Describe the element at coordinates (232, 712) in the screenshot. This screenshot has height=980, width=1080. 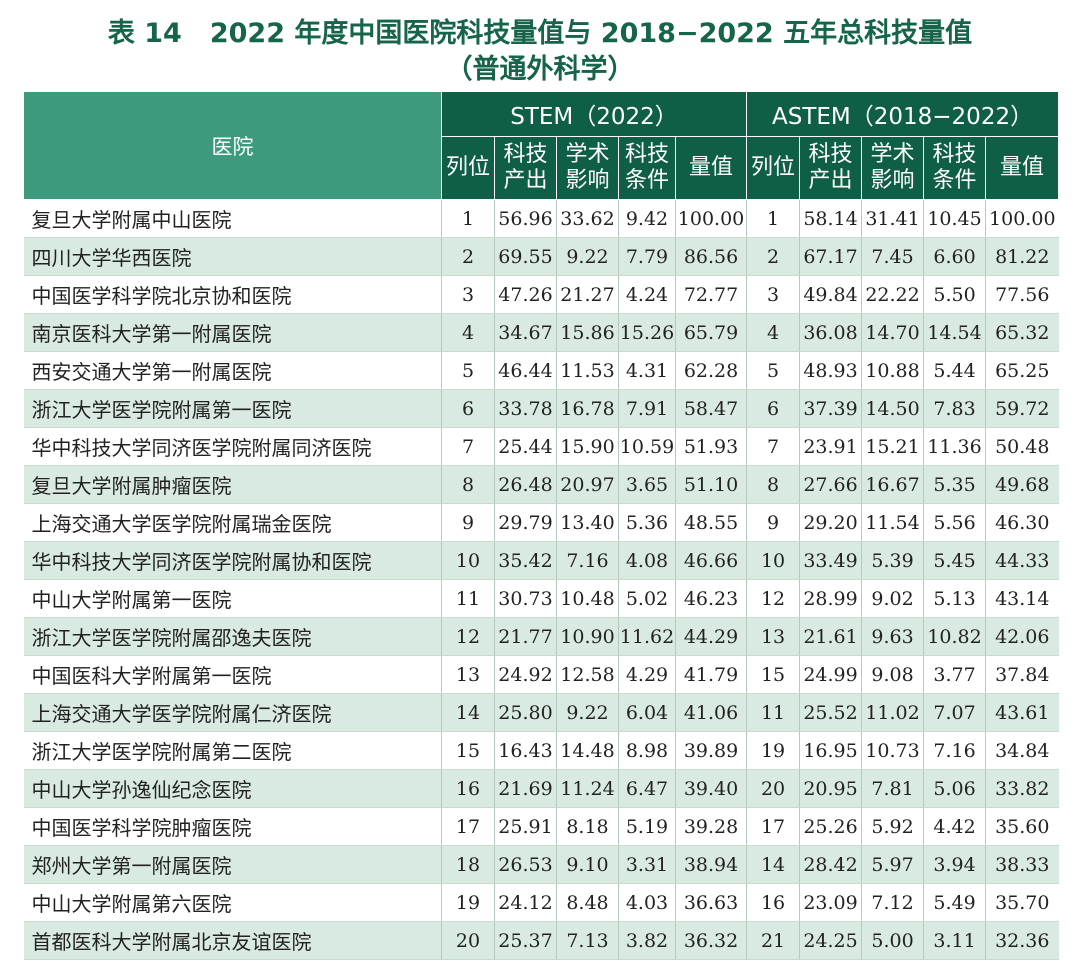
I see `hospital-name-cell: 上海交通大学医学院附属仁济医院` at that location.